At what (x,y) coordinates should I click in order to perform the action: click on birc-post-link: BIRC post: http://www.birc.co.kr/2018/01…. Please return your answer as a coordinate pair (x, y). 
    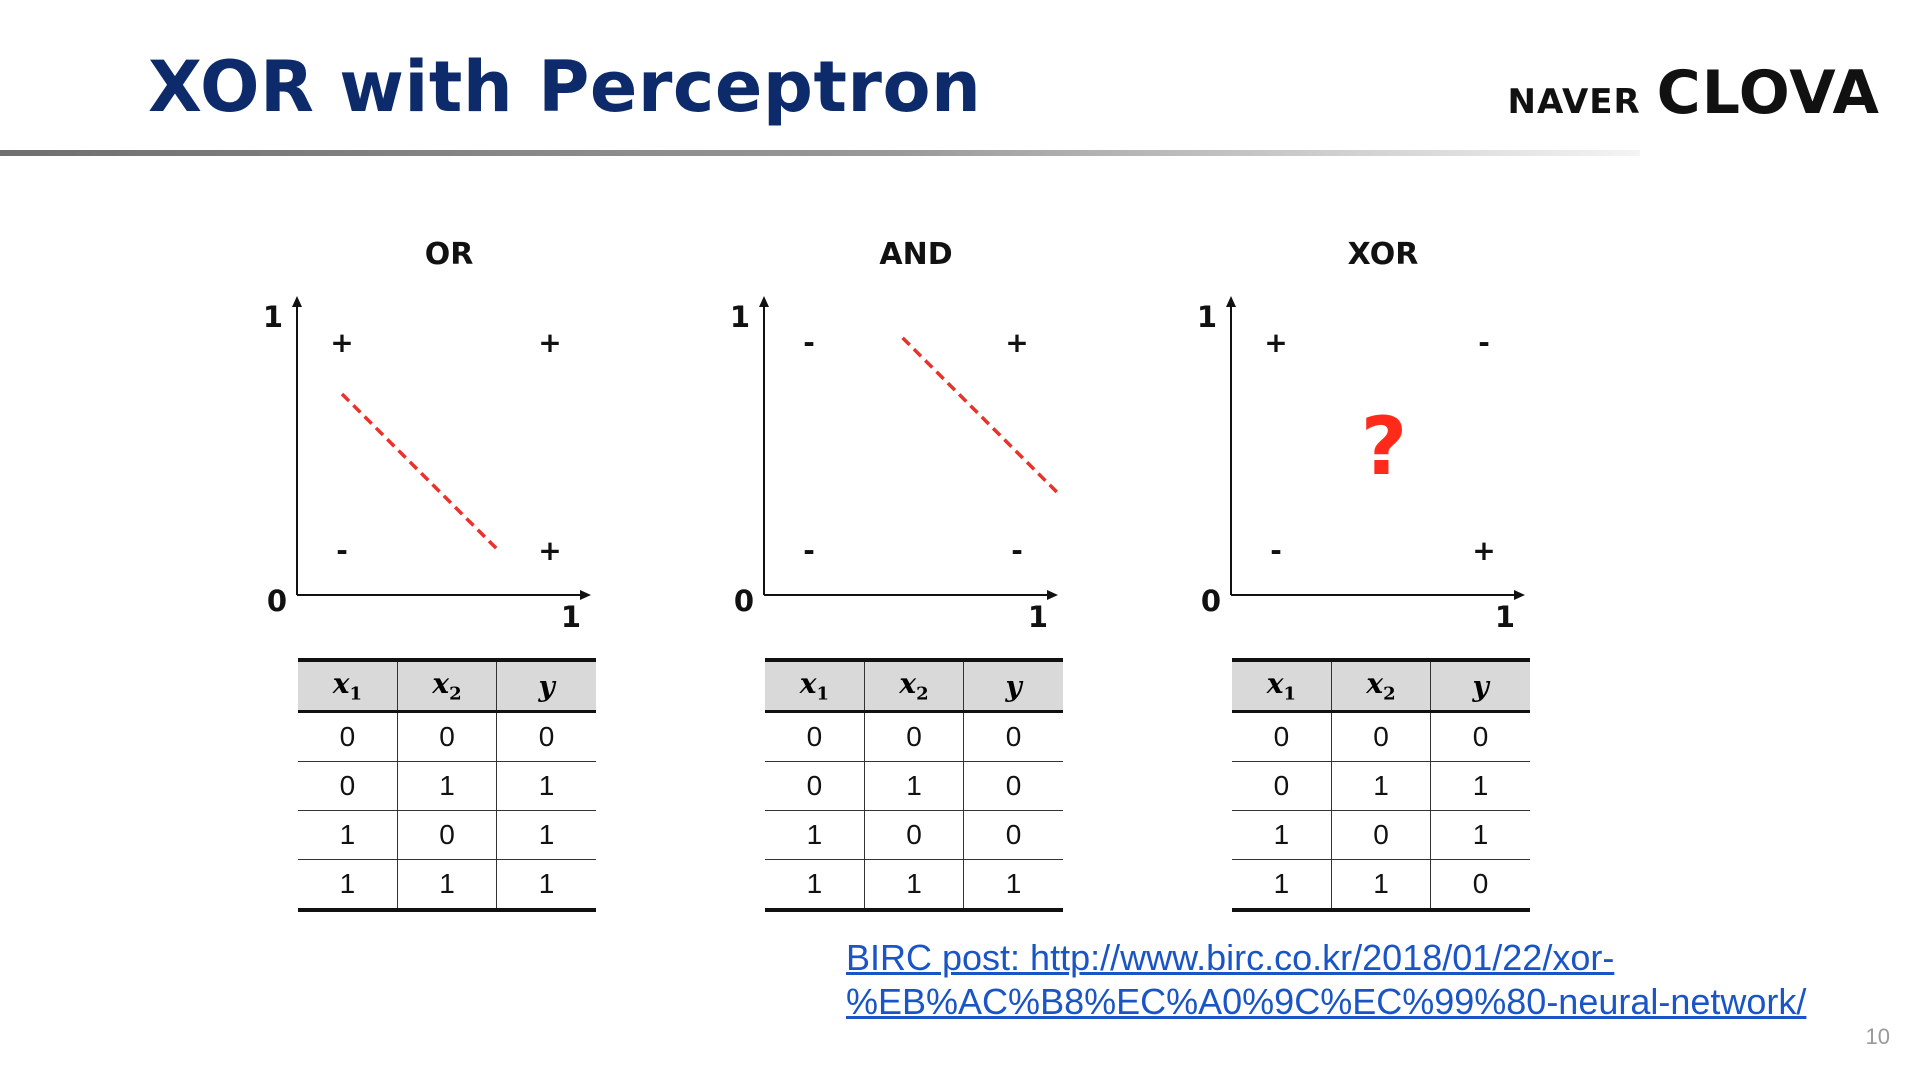
    Looking at the image, I should click on (1326, 980).